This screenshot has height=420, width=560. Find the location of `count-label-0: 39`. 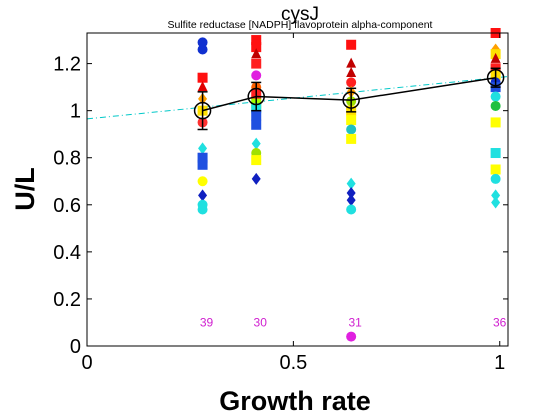

count-label-0: 39 is located at coordinates (207, 322).